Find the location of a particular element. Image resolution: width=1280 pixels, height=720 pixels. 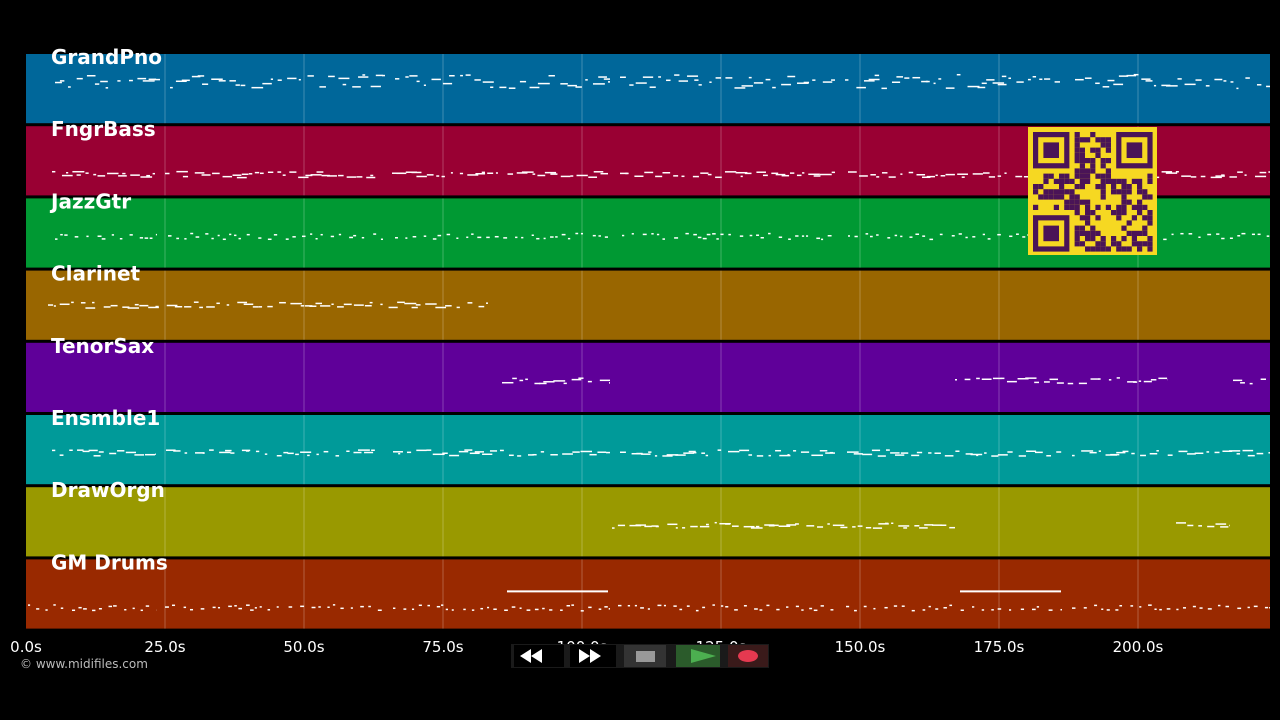

transport-controls is located at coordinates (640, 656).